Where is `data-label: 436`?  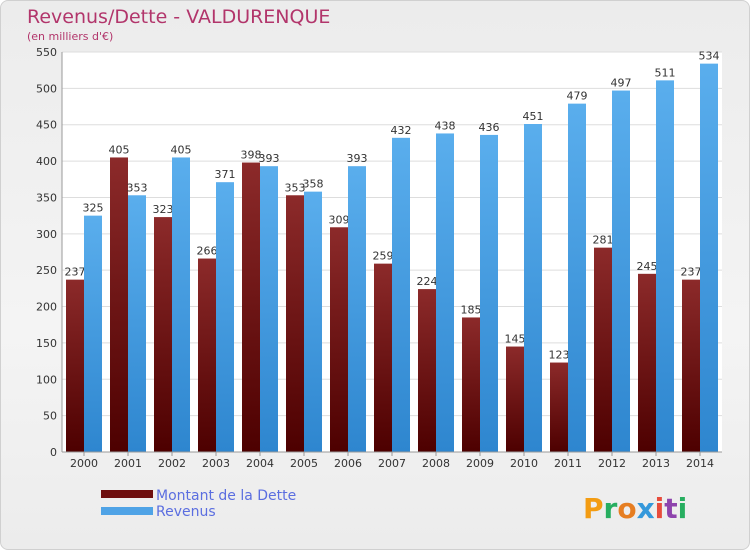
data-label: 436 is located at coordinates (489, 127).